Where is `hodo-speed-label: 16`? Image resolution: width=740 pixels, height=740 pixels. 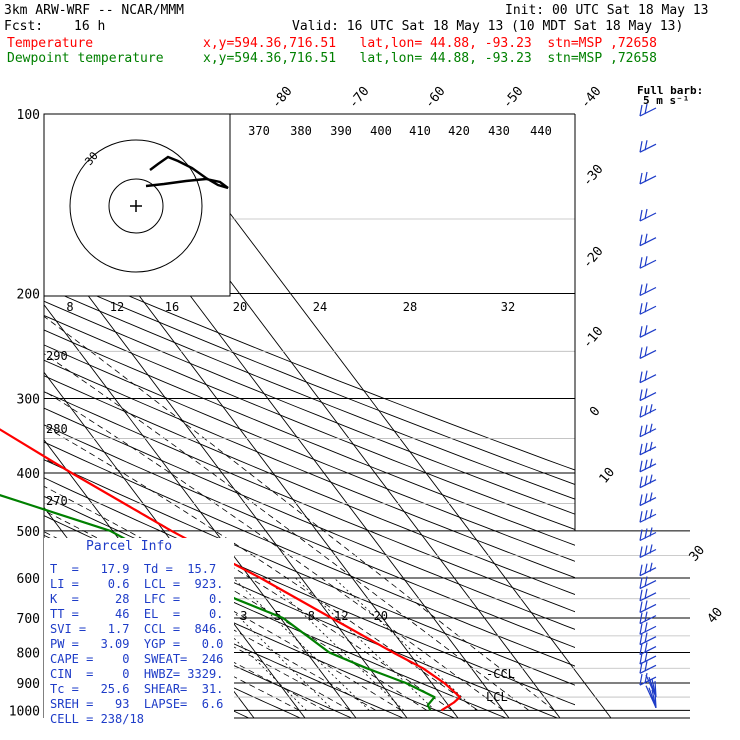 hodo-speed-label: 16 is located at coordinates (172, 307).